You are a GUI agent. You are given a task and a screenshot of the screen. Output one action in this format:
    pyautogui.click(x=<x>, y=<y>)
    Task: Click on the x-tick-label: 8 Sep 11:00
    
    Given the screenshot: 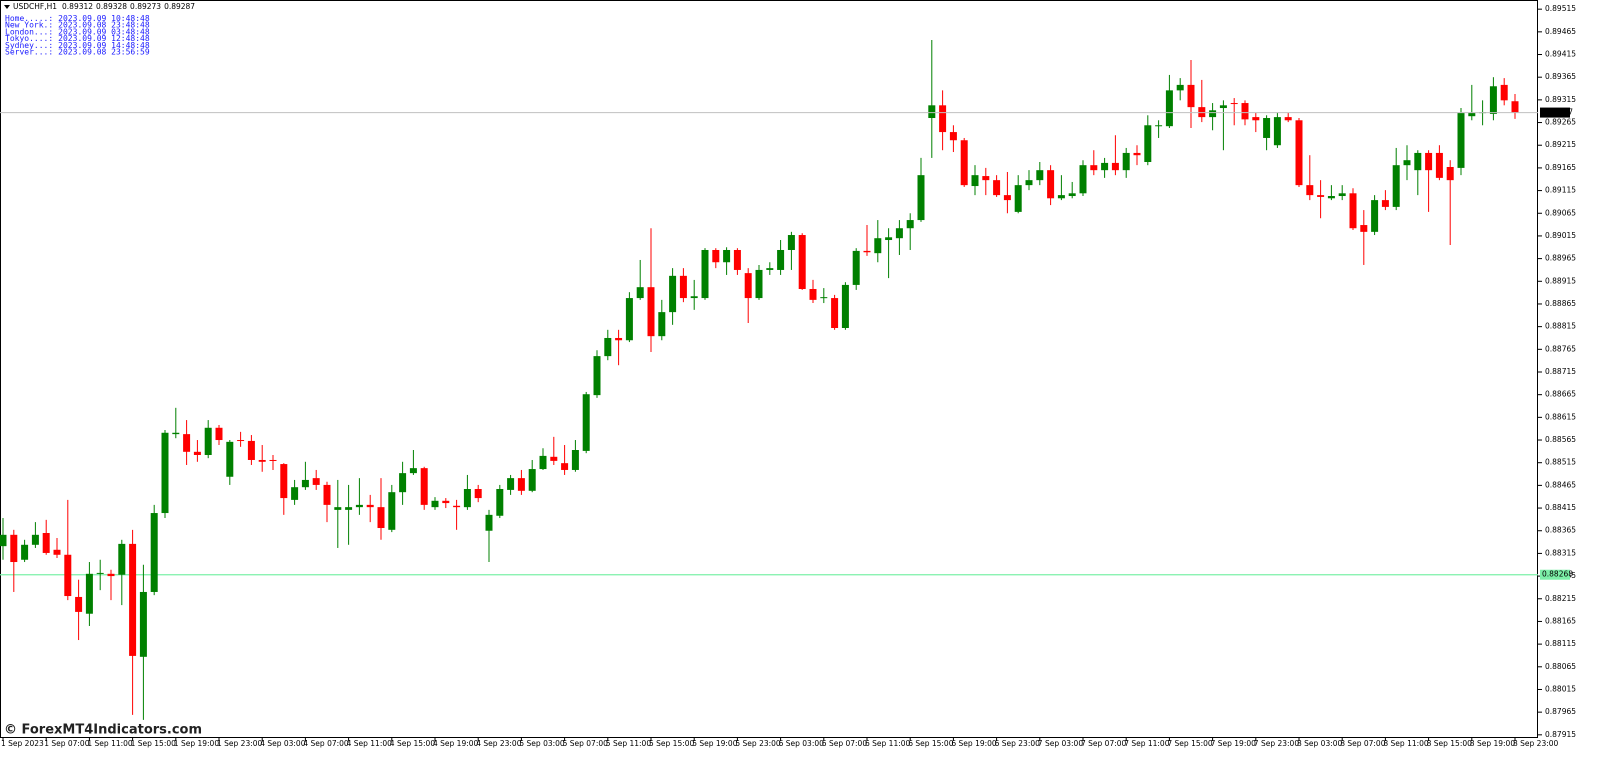 What is the action you would take?
    pyautogui.click(x=1406, y=743)
    